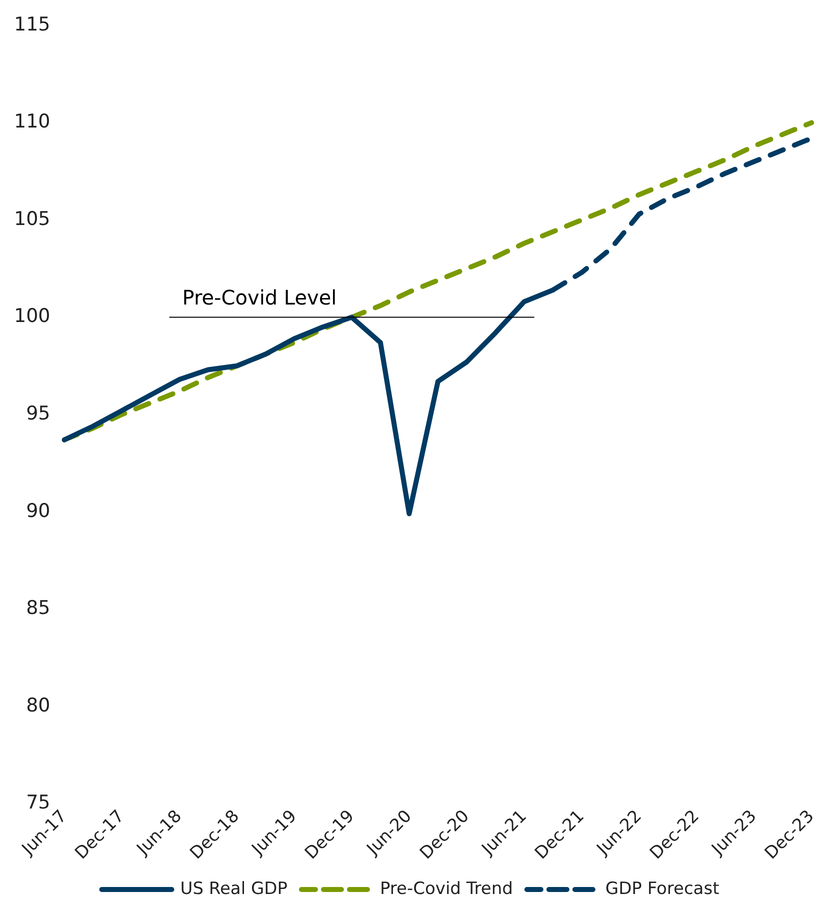 Image resolution: width=829 pixels, height=908 pixels. Describe the element at coordinates (38, 705) in the screenshot. I see `y-tick-label: 80` at that location.